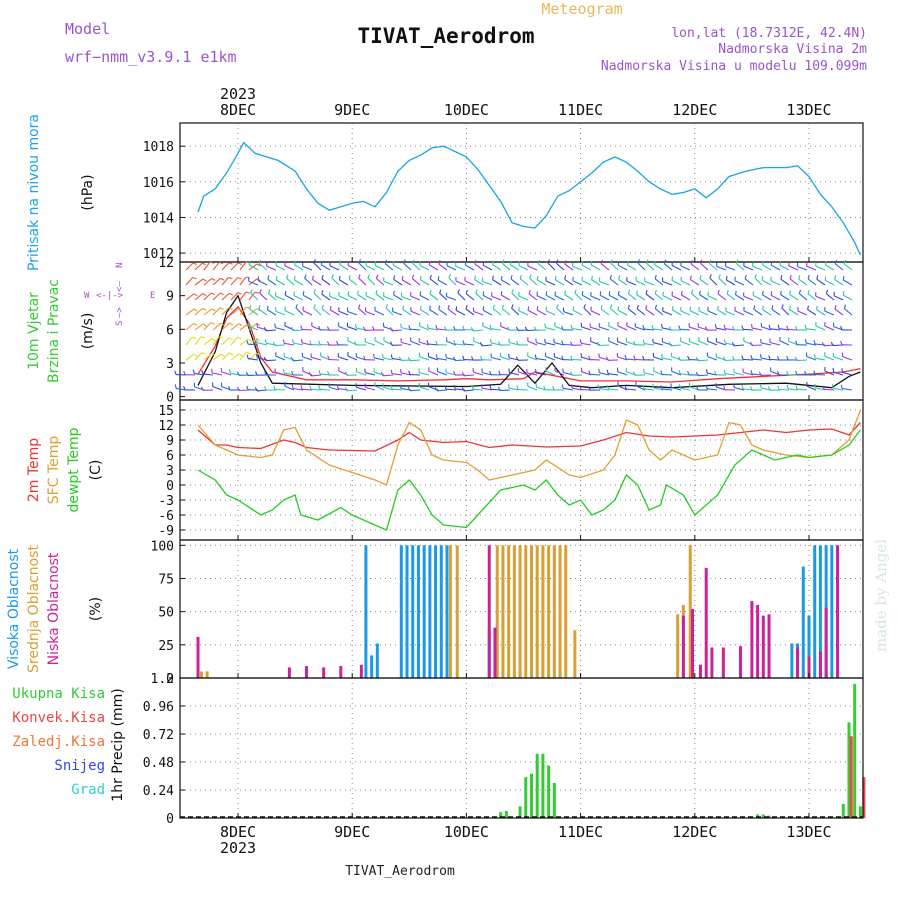 This screenshot has height=900, width=900. What do you see at coordinates (158, 791) in the screenshot?
I see `y-tick-label: 0.24` at bounding box center [158, 791].